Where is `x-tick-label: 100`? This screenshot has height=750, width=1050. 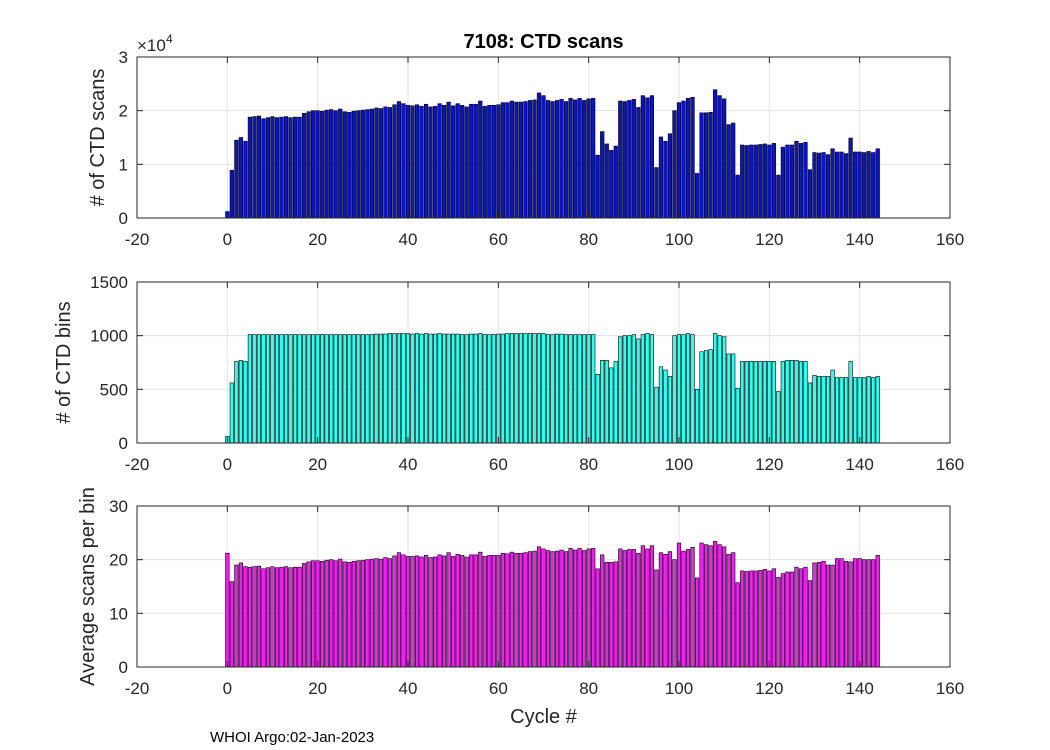 x-tick-label: 100 is located at coordinates (679, 239).